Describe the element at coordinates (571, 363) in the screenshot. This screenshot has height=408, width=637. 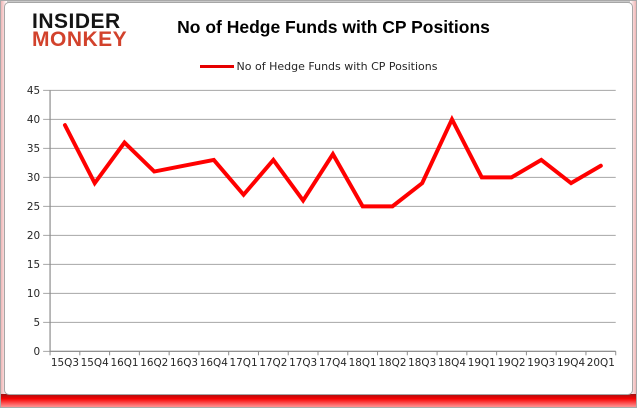
I see `x-axis-tick-label: 19Q4` at that location.